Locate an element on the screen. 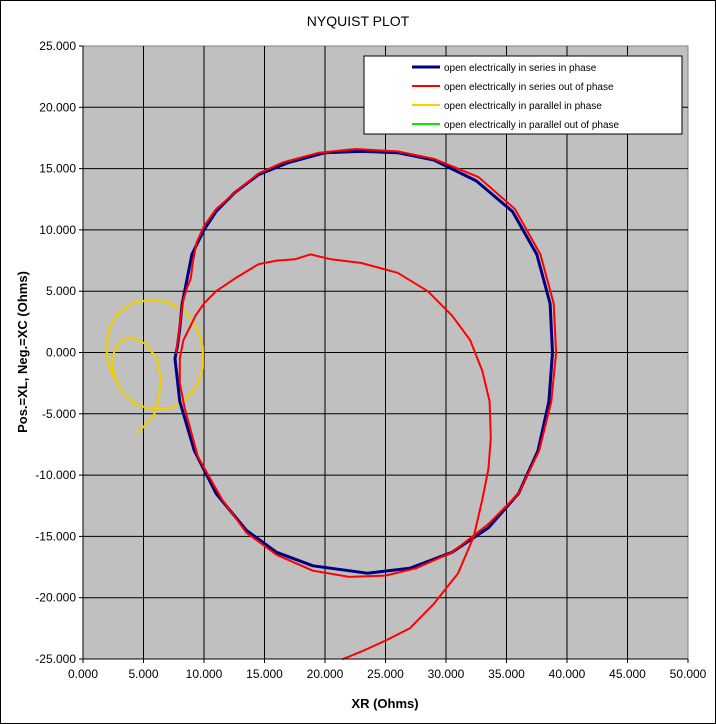 The width and height of the screenshot is (716, 724). x-tick-label: 25.000 is located at coordinates (385, 674).